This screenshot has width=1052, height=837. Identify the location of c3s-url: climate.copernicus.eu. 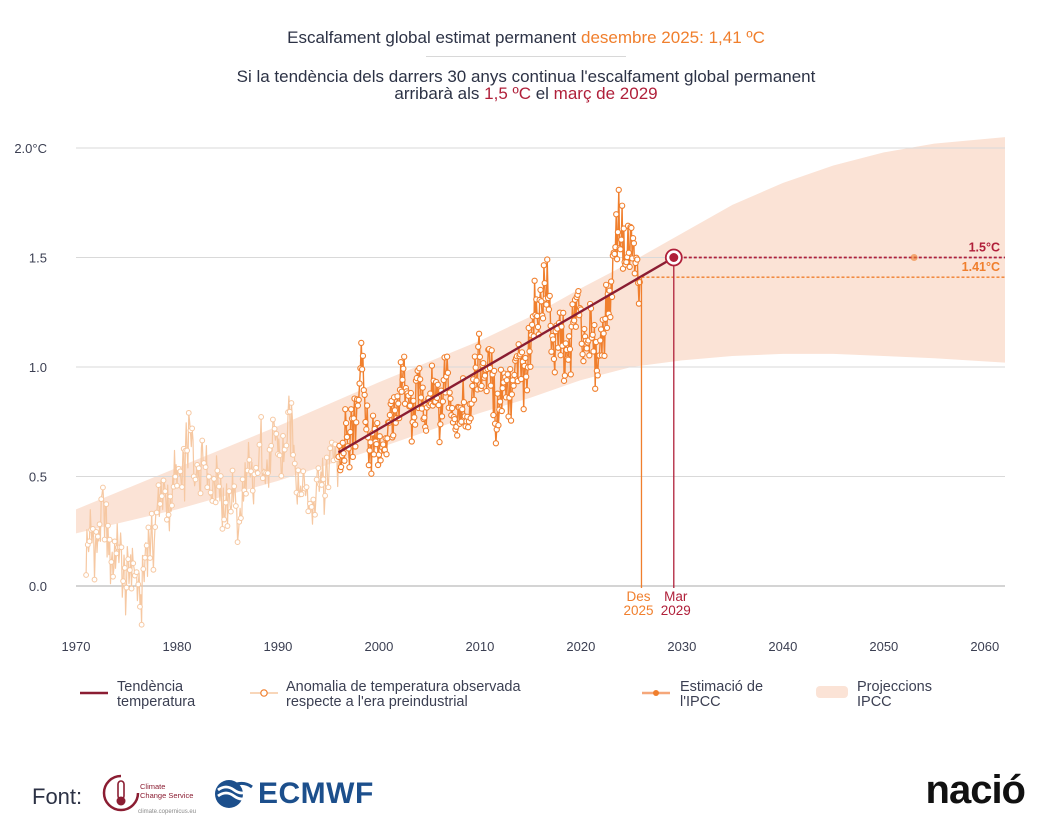
(167, 812).